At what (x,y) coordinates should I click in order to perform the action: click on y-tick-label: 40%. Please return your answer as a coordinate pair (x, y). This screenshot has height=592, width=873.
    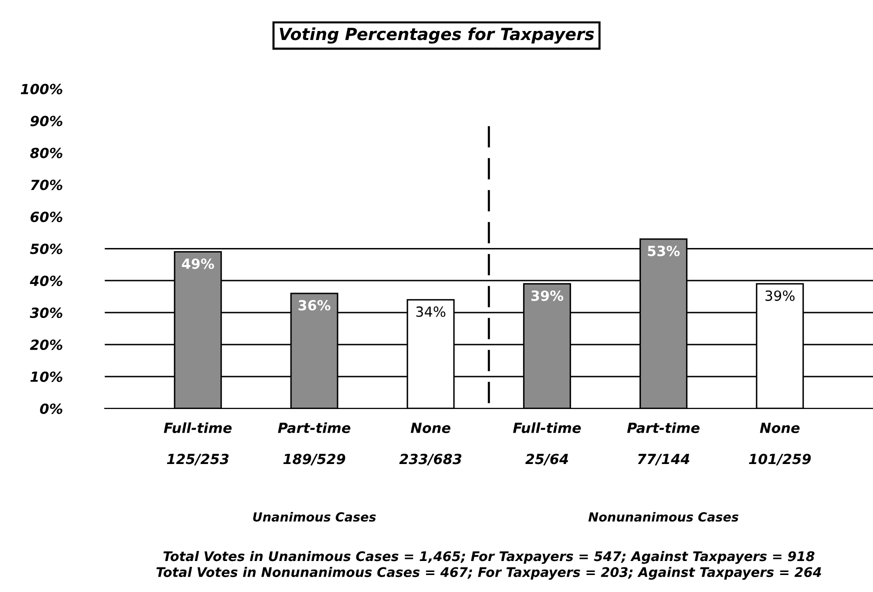
    Looking at the image, I should click on (46, 281).